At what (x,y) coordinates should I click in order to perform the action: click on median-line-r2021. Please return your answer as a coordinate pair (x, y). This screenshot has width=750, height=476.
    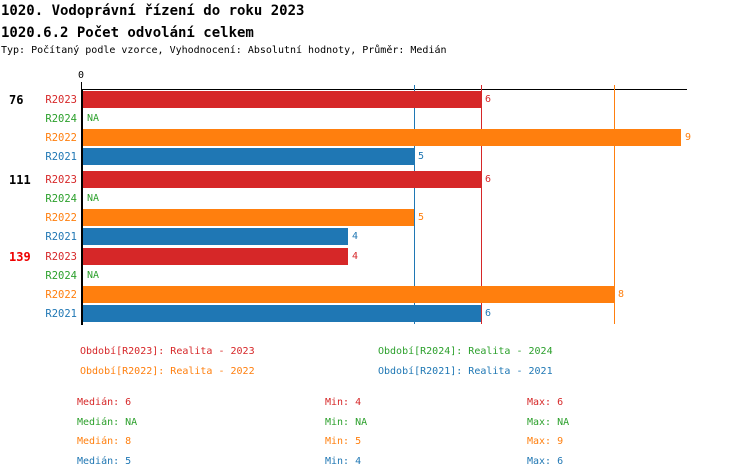
    Looking at the image, I should click on (414, 204).